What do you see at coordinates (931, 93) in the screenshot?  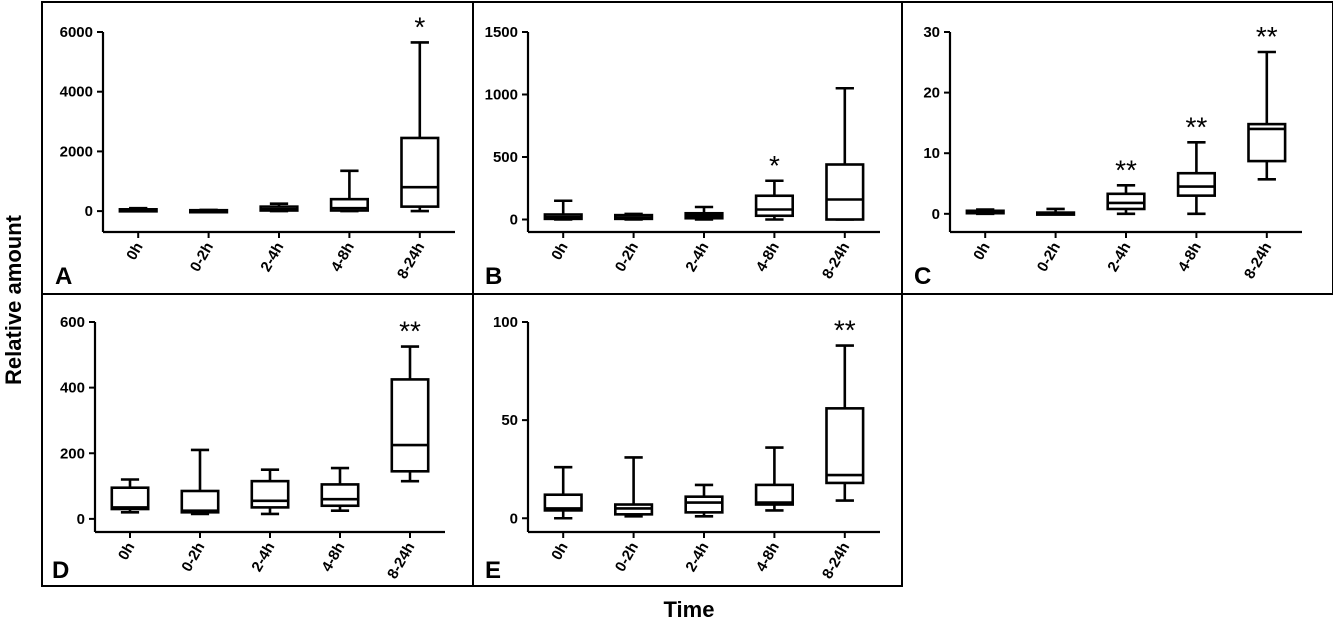 I see `y-tick-label: 20` at bounding box center [931, 93].